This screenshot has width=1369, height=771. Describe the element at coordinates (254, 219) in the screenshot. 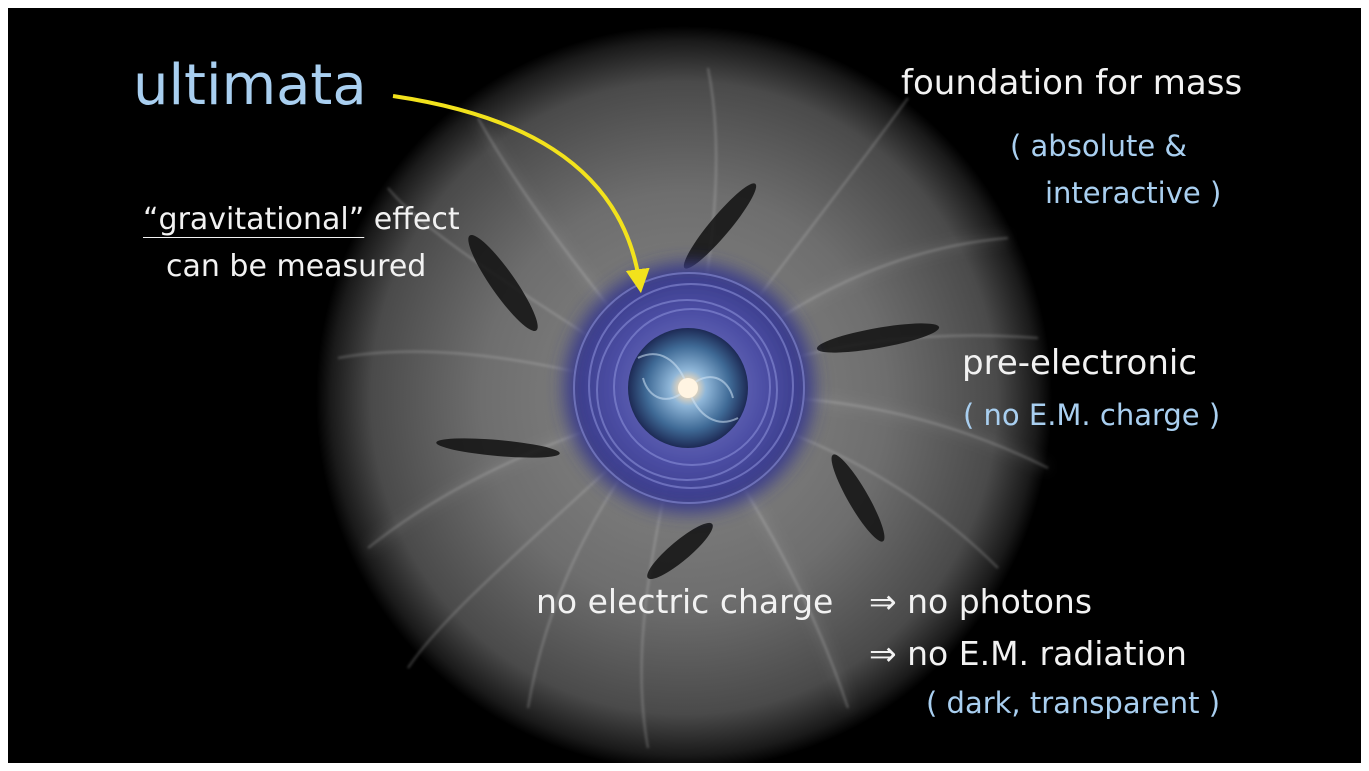

I see `gravitational-word: “gravitational”` at that location.